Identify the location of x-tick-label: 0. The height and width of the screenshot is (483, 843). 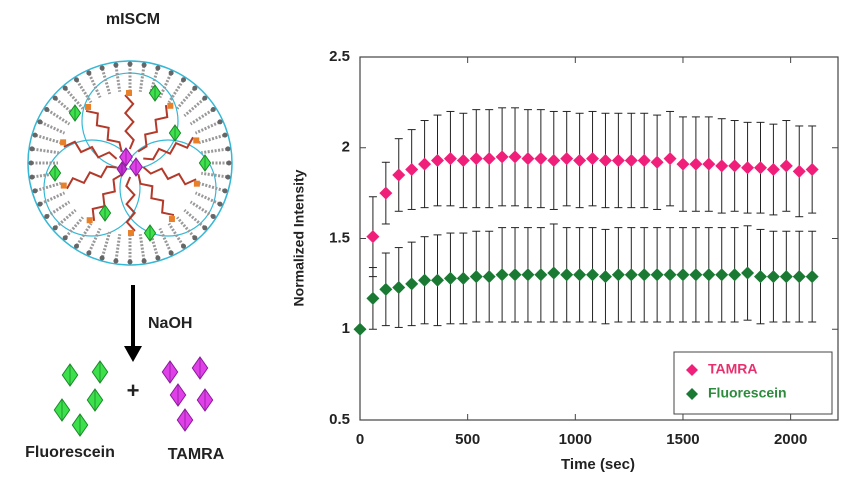
(360, 439).